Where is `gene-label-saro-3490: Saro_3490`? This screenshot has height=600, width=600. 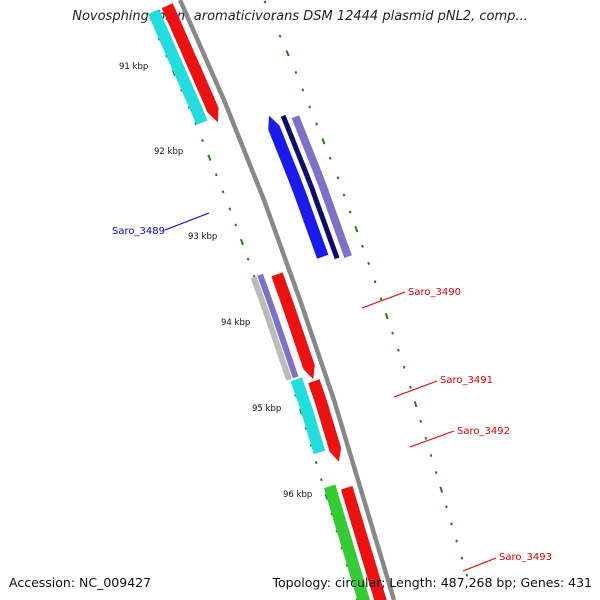 gene-label-saro-3490: Saro_3490 is located at coordinates (434, 292).